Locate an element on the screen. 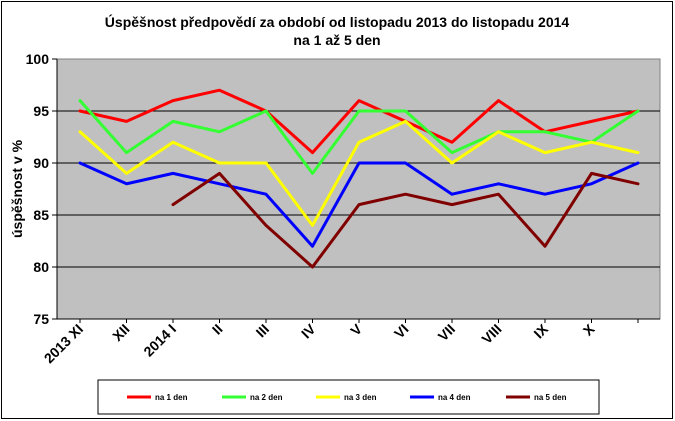 The image size is (675, 421). x-tick-label: XII is located at coordinates (120, 332).